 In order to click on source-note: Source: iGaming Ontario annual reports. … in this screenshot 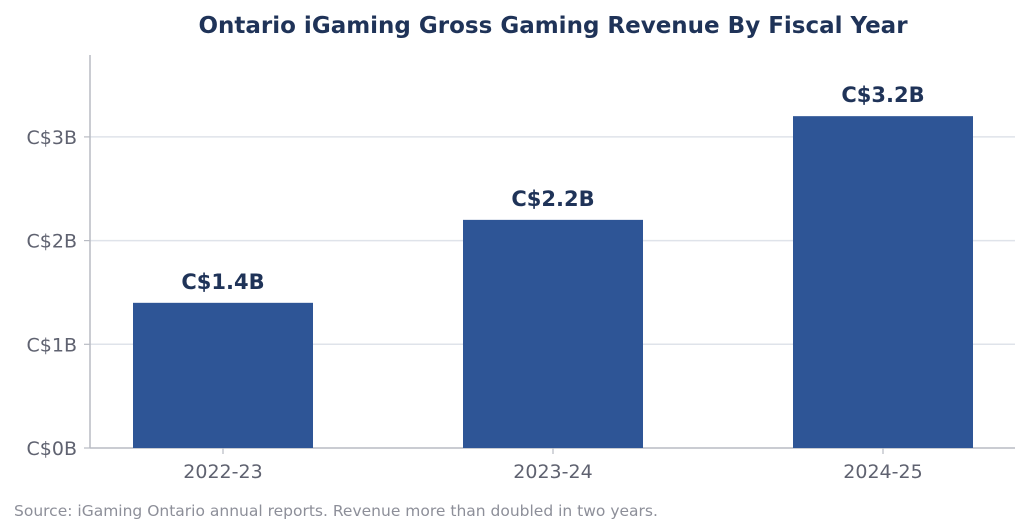, I will do `click(336, 511)`.